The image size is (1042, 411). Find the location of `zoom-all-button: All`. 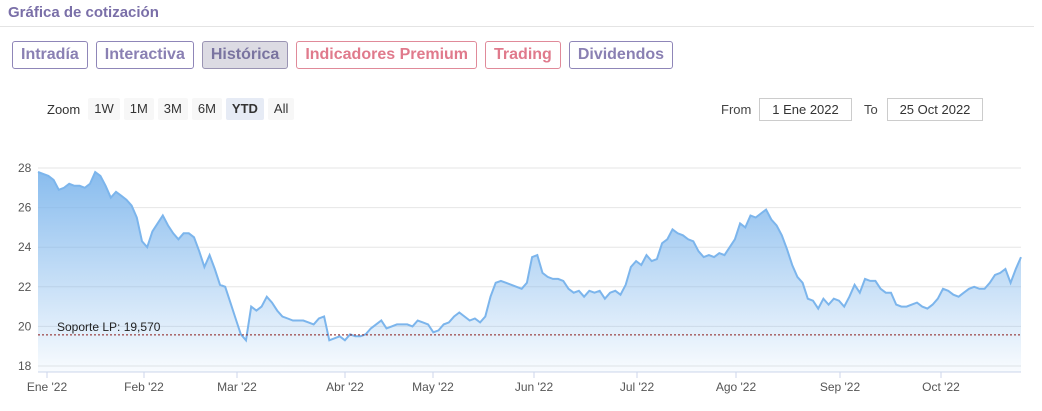

zoom-all-button: All is located at coordinates (281, 109).